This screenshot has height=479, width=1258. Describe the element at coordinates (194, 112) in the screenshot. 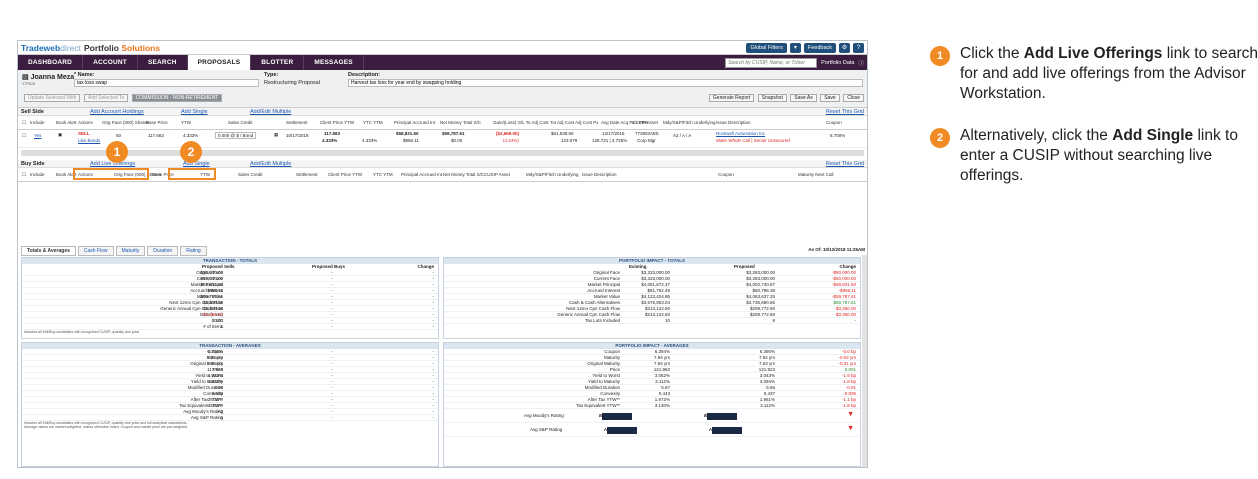

I see `sell-add-single-link: Add Single` at that location.